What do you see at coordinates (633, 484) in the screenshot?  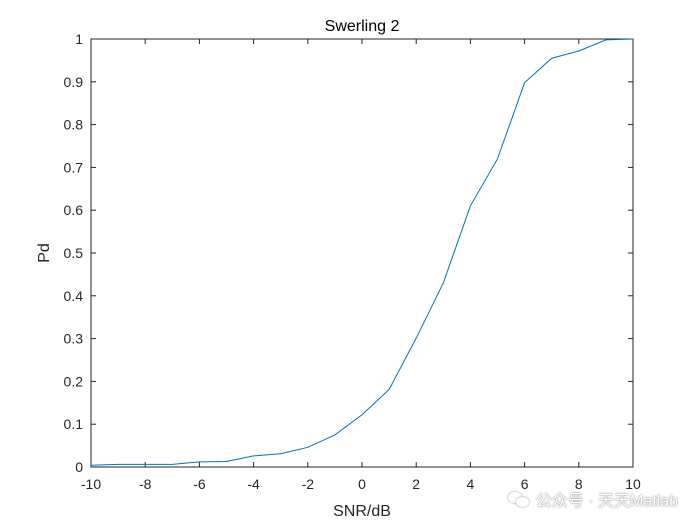 I see `x-tick-label: 10` at bounding box center [633, 484].